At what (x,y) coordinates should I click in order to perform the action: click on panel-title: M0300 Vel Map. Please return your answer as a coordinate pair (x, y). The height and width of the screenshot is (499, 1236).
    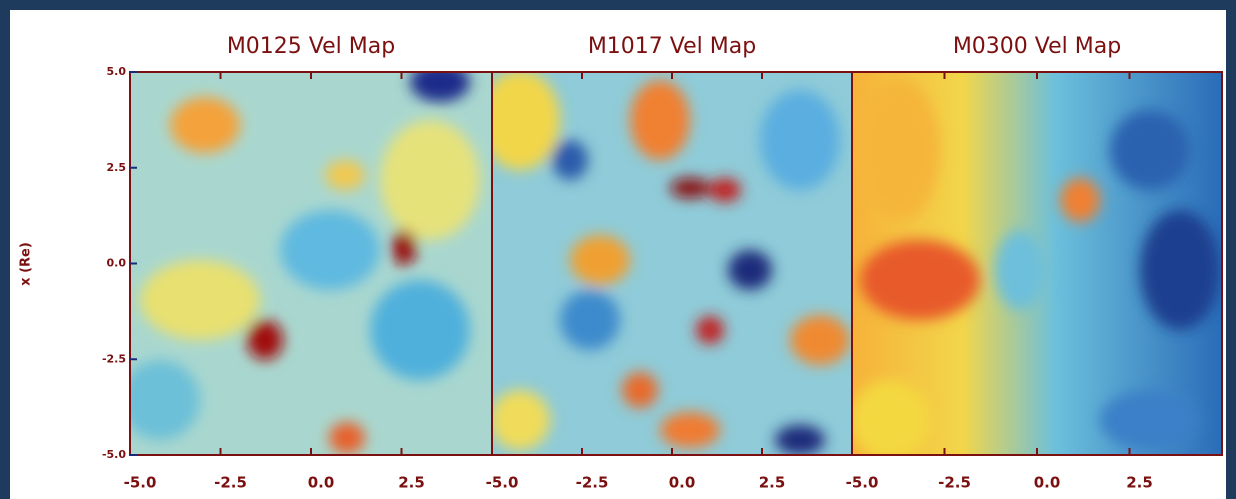
    Looking at the image, I should click on (1037, 46).